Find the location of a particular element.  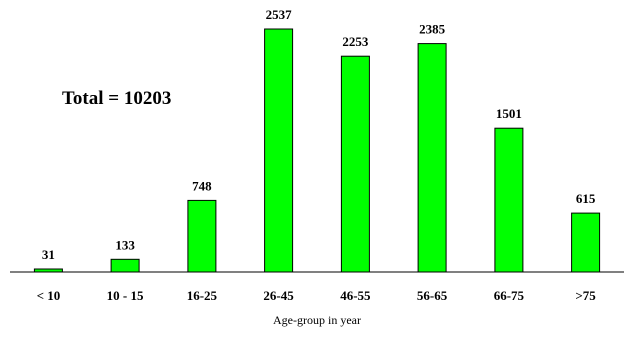

bar-value-label: 2537 is located at coordinates (279, 14).